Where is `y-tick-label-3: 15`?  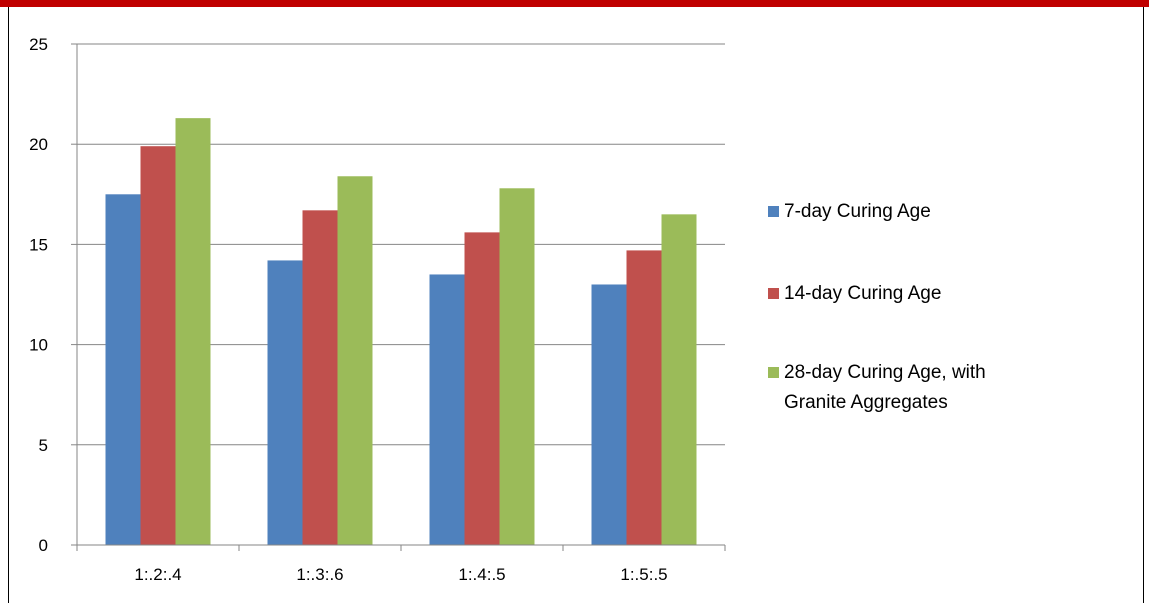 y-tick-label-3: 15 is located at coordinates (38, 244).